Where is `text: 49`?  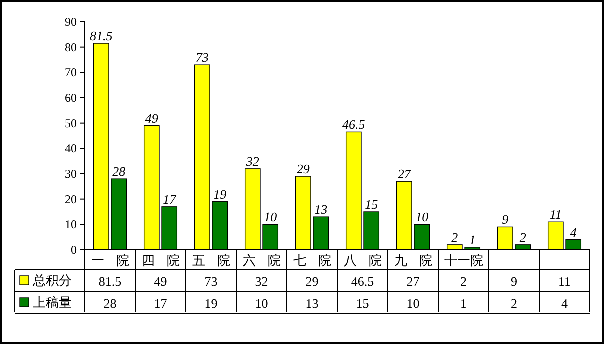 text: 49 is located at coordinates (161, 281).